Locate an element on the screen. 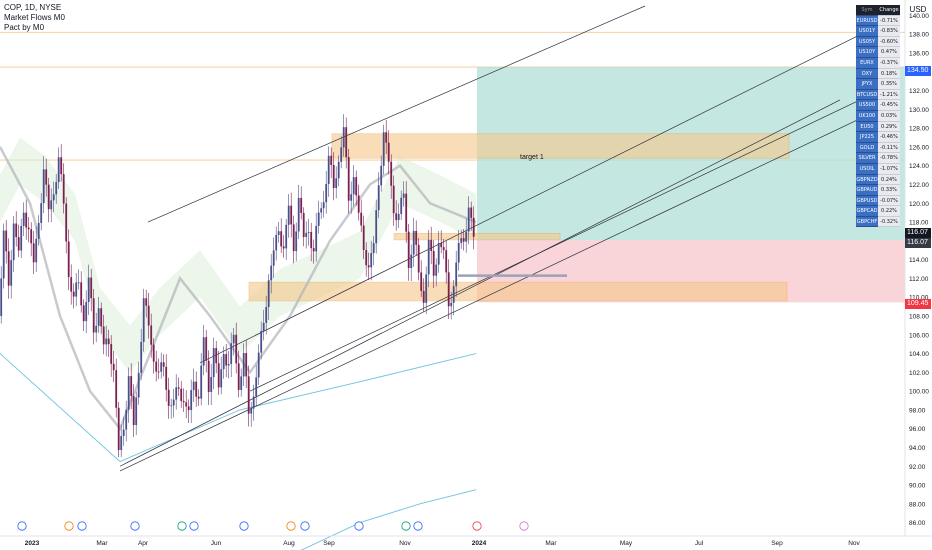 The height and width of the screenshot is (550, 932). watchlist-change: -0.46% is located at coordinates (889, 137).